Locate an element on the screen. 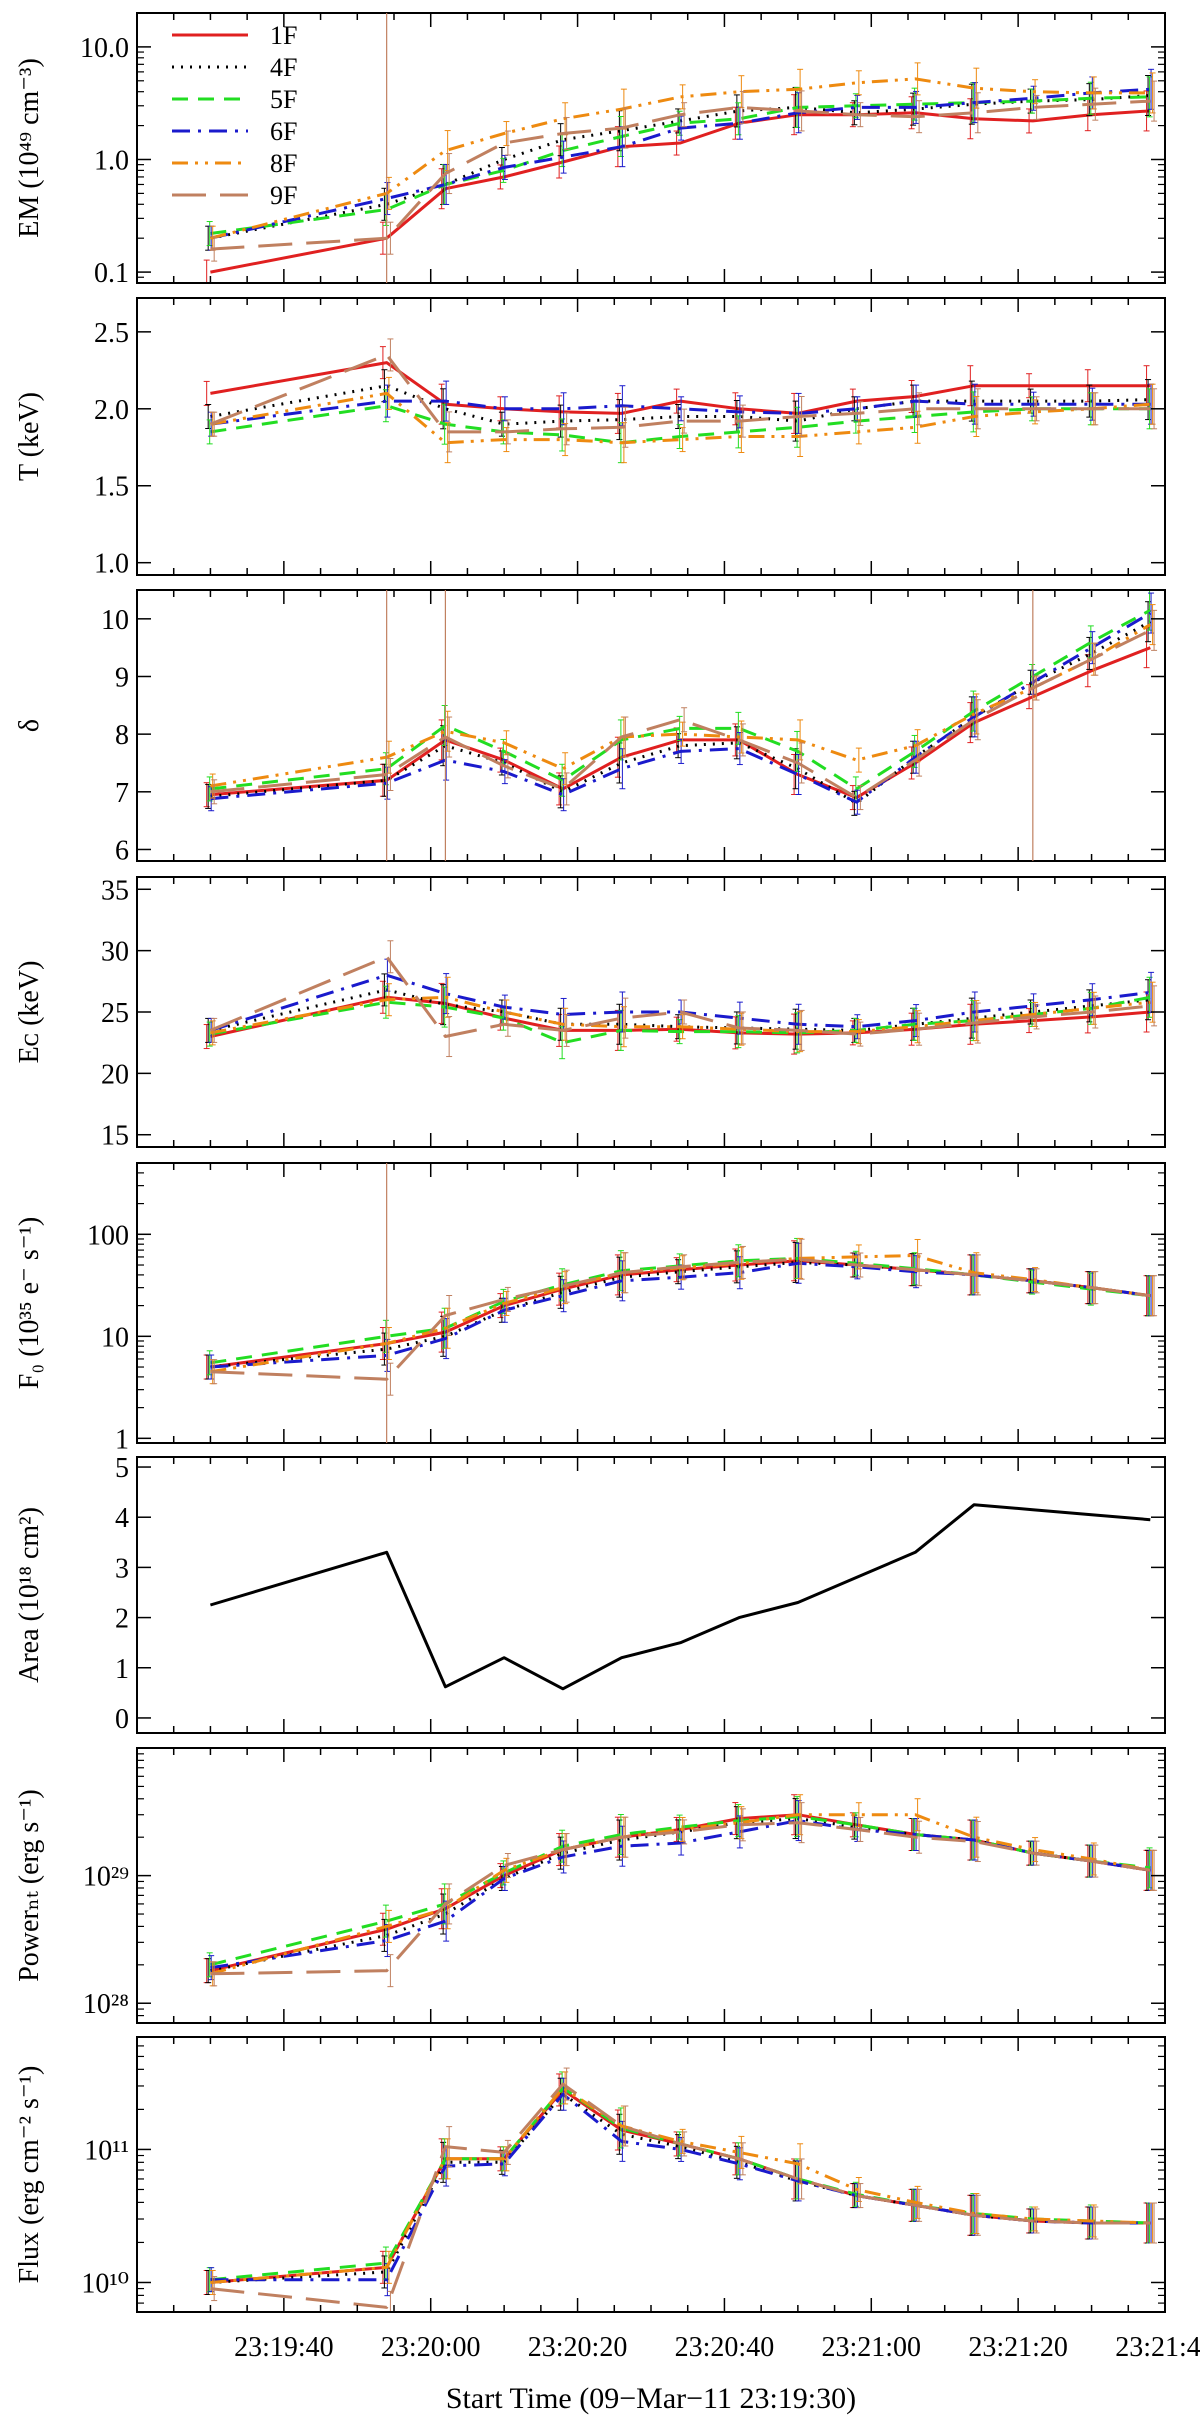 This screenshot has width=1200, height=2420. temp-series-9F is located at coordinates (680, 393).